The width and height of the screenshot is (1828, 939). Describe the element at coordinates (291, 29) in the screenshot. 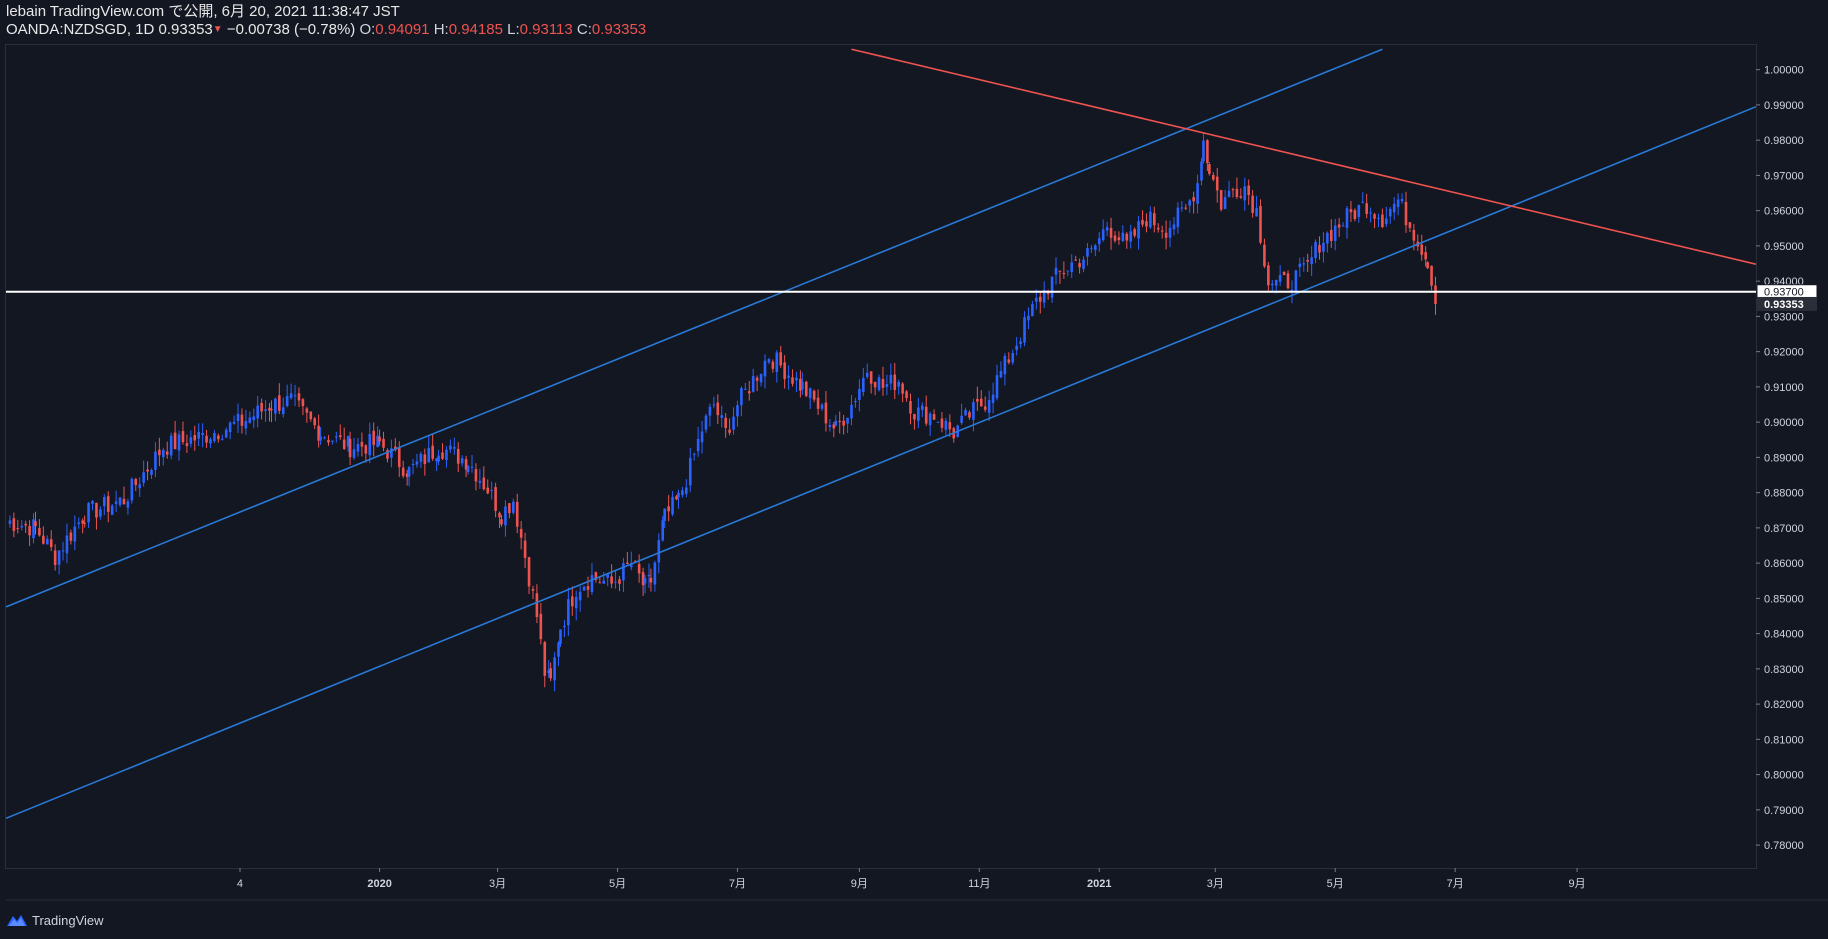

I see `price-change: −0.00738 (−0.78%)` at that location.